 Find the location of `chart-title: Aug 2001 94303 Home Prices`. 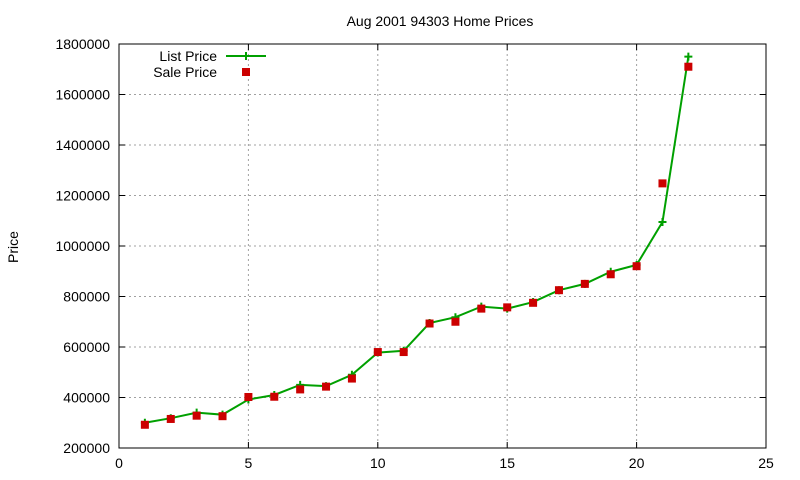

chart-title: Aug 2001 94303 Home Prices is located at coordinates (440, 21).